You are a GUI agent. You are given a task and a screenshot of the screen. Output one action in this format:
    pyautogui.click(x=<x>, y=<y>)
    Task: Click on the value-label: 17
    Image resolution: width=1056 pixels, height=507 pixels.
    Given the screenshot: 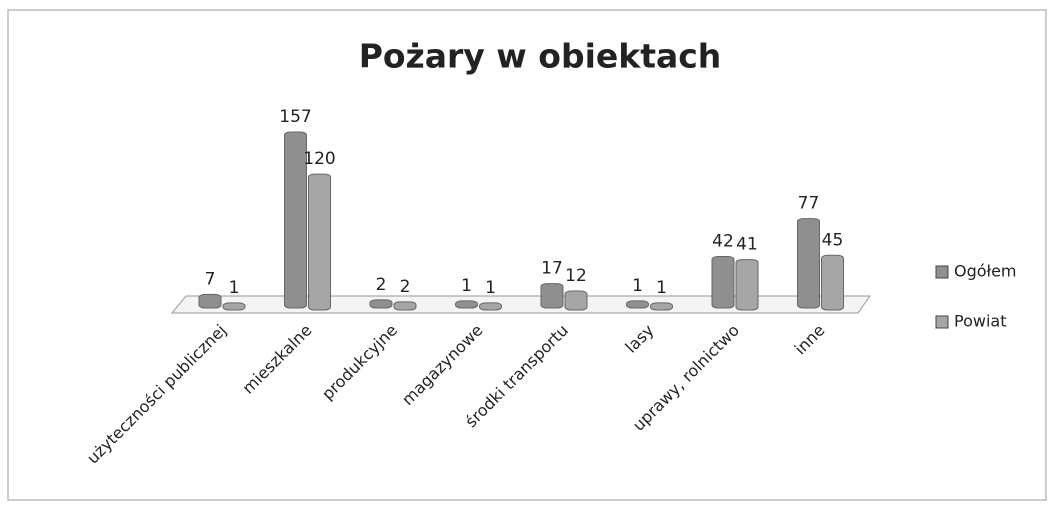 What is the action you would take?
    pyautogui.click(x=552, y=269)
    